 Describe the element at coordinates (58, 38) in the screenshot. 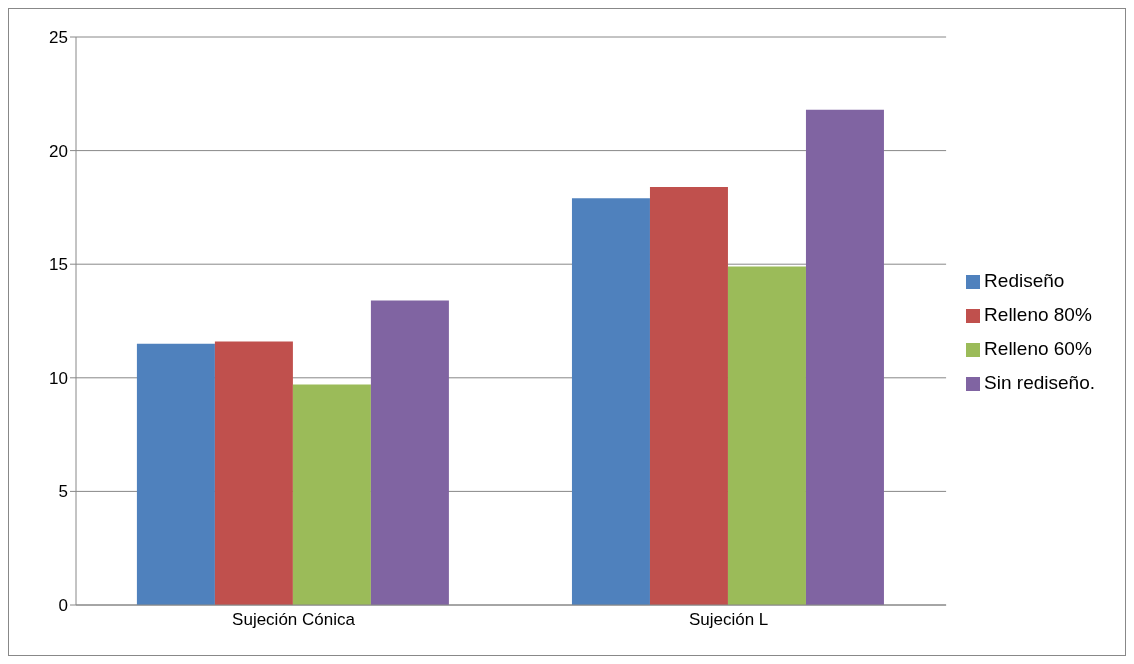

I see `y-tick-label: 25` at that location.